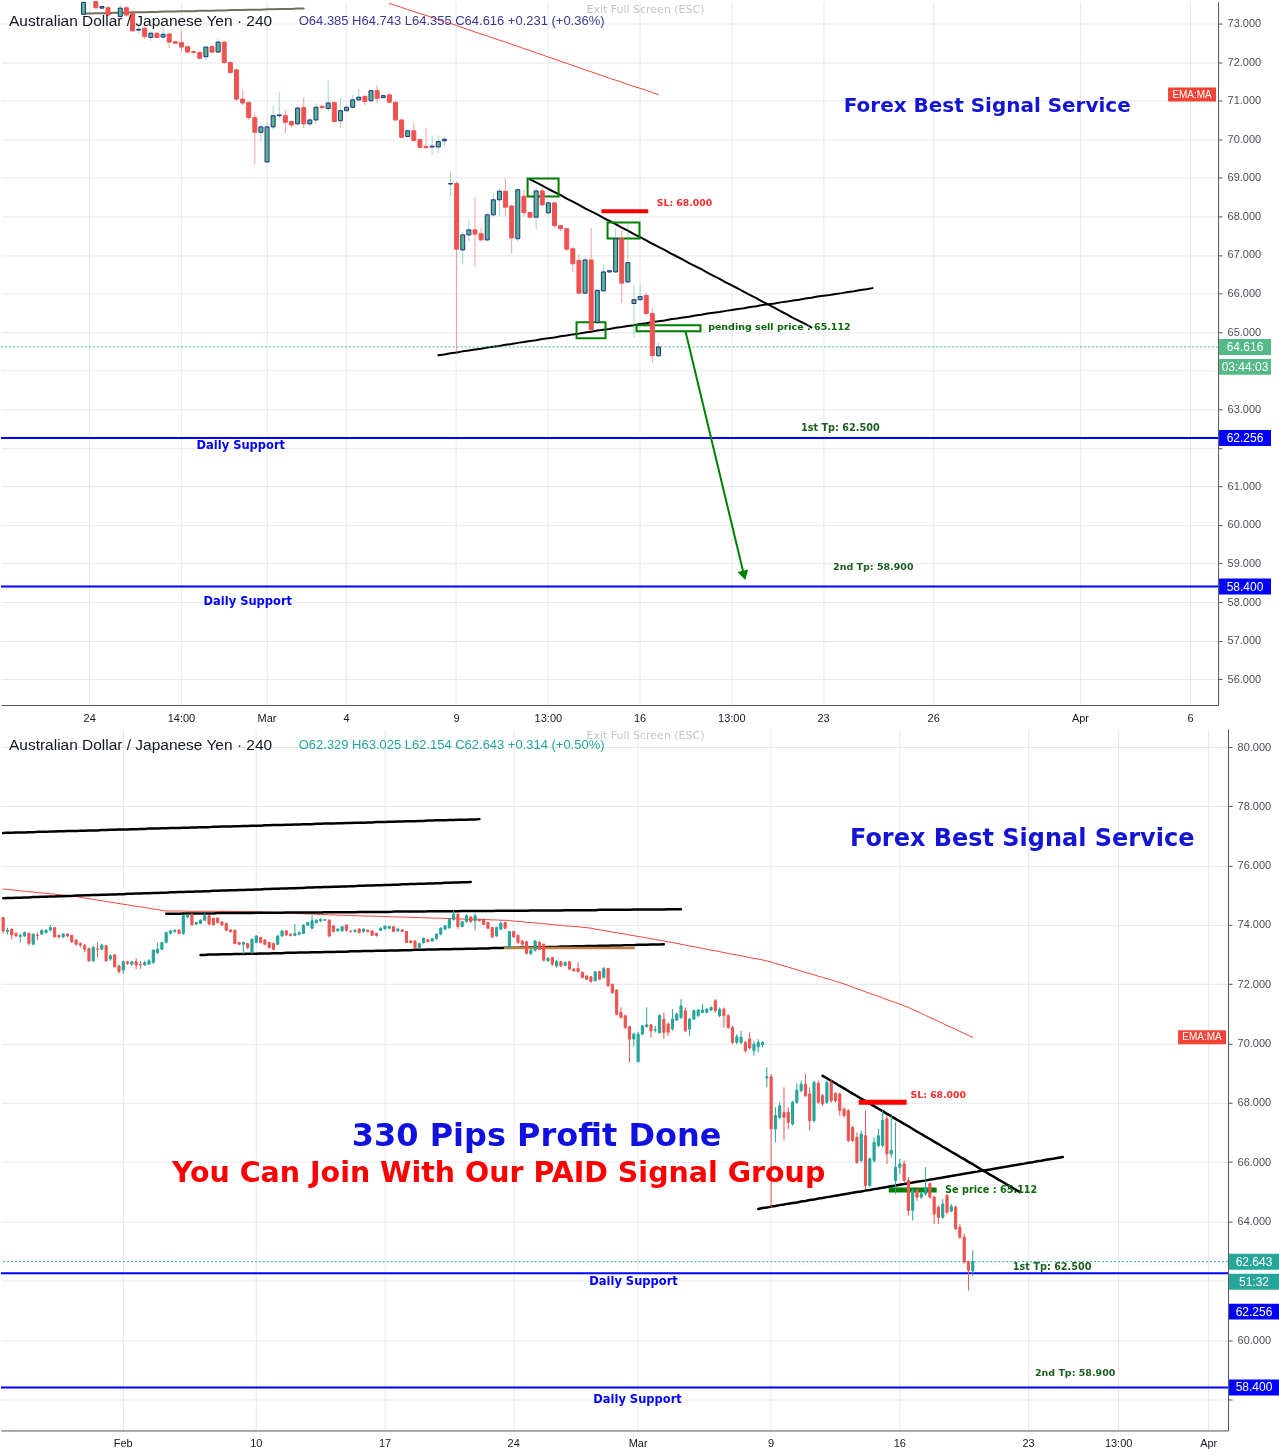 The width and height of the screenshot is (1279, 1455). Describe the element at coordinates (933, 717) in the screenshot. I see `x-tick-label: 26` at that location.